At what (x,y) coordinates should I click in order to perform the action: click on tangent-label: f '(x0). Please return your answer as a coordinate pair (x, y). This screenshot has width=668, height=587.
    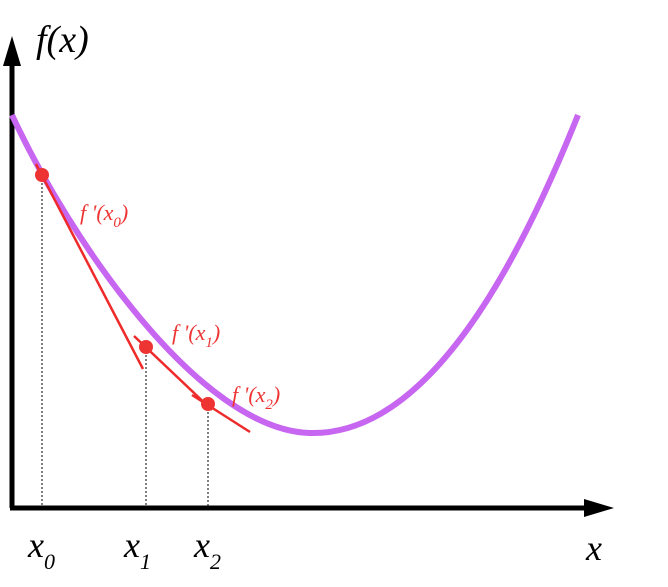
    Looking at the image, I should click on (104, 215).